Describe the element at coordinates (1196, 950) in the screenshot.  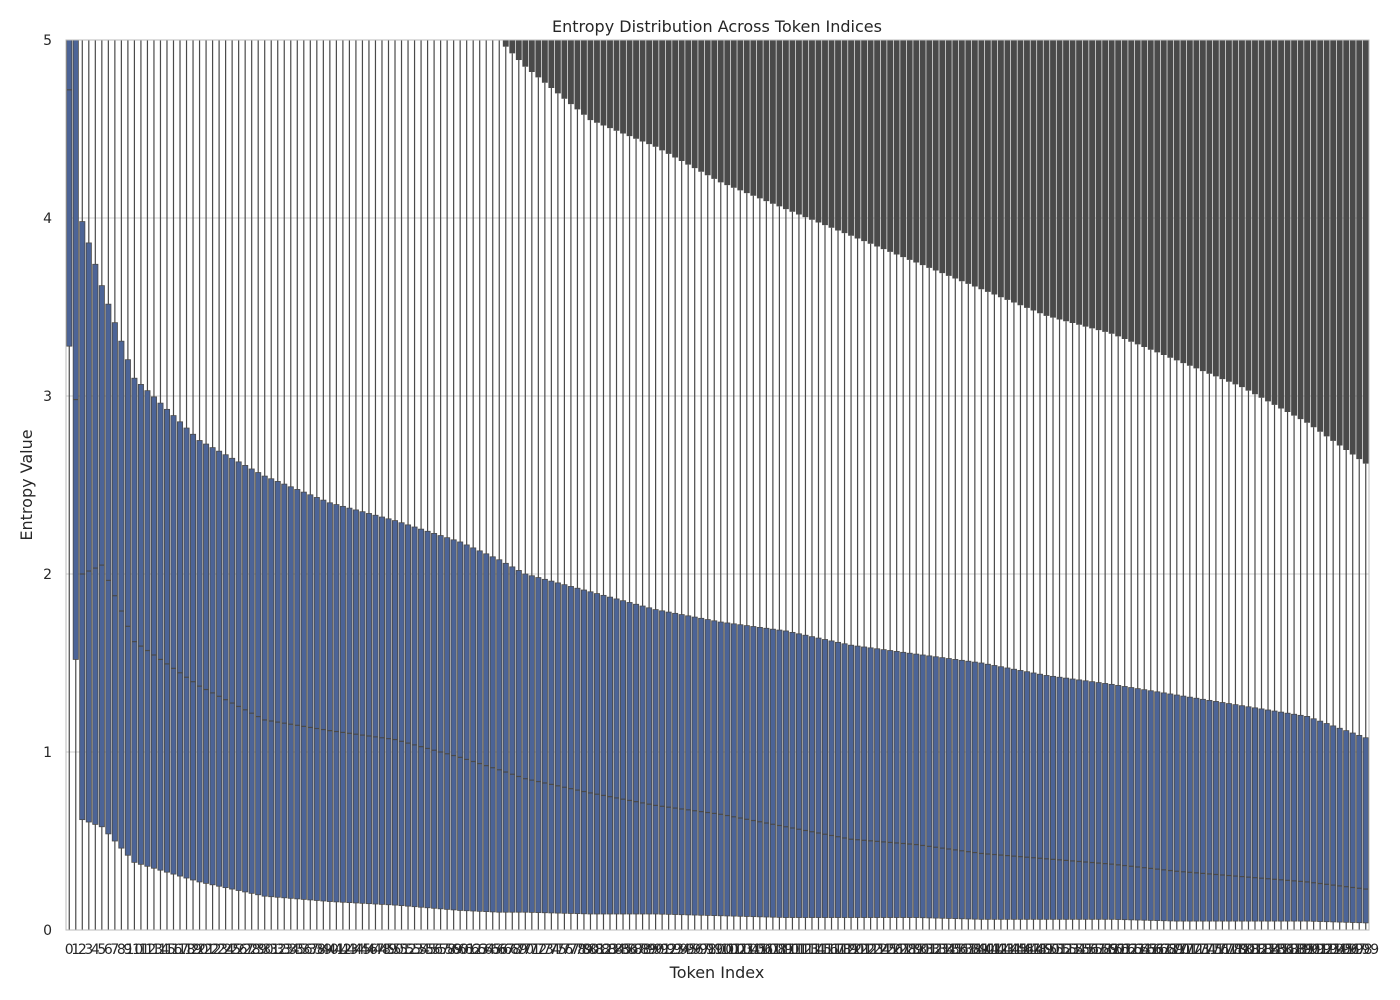
I see `x-tick-label: 173` at that location.